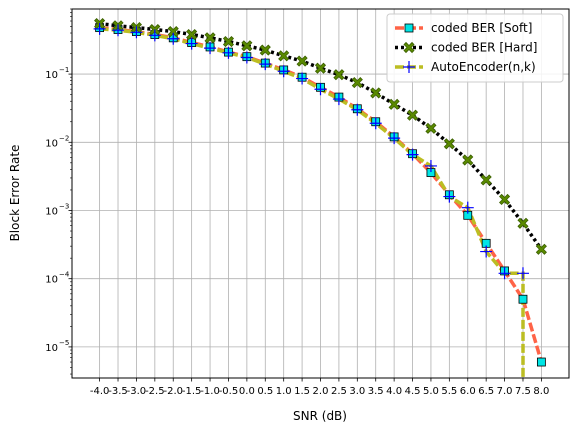 Image resolution: width=578 pixels, height=436 pixels. What do you see at coordinates (339, 391) in the screenshot?
I see `x-tick-label: 2.5` at bounding box center [339, 391].